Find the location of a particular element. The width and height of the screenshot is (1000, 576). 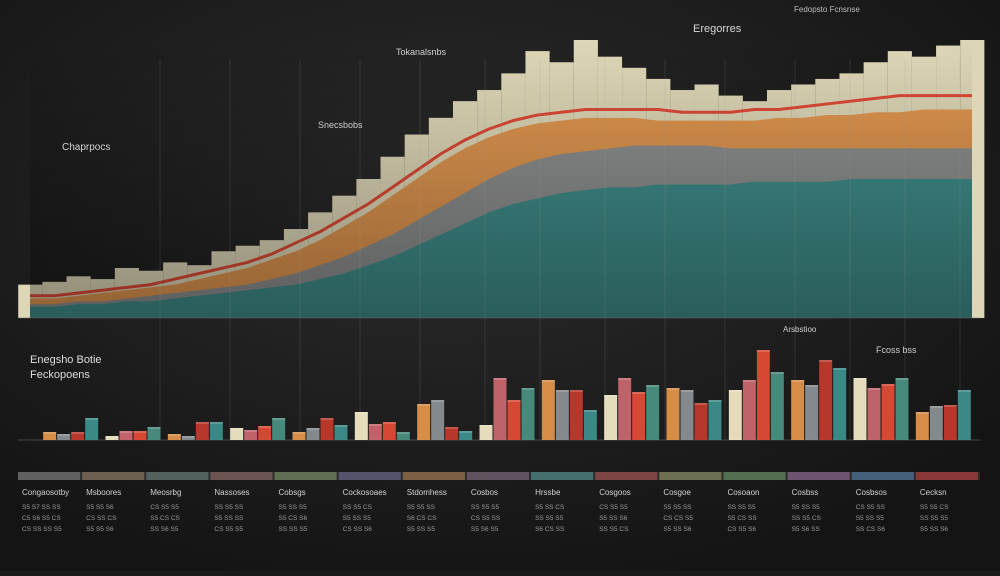

bottom-line: S5 S6 SS is located at coordinates (806, 529).